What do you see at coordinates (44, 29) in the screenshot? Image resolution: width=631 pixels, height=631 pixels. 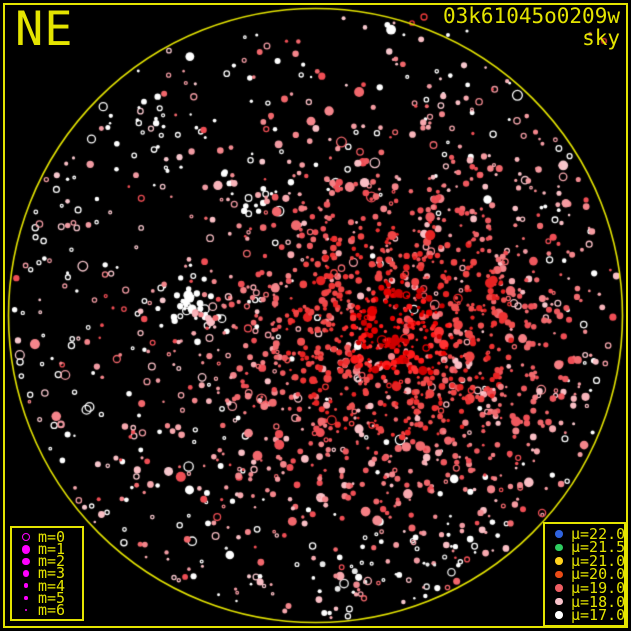 I see `orientation-label: NE` at bounding box center [44, 29].